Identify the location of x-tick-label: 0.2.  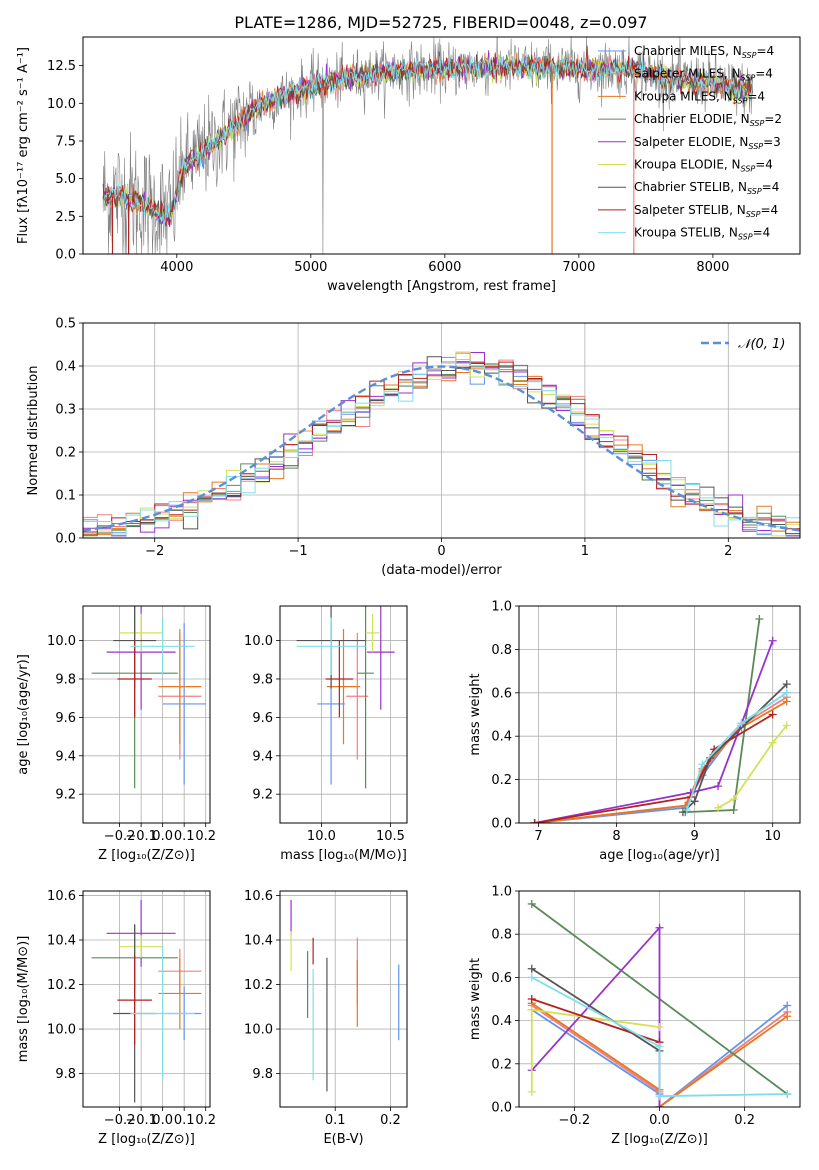
(390, 1120).